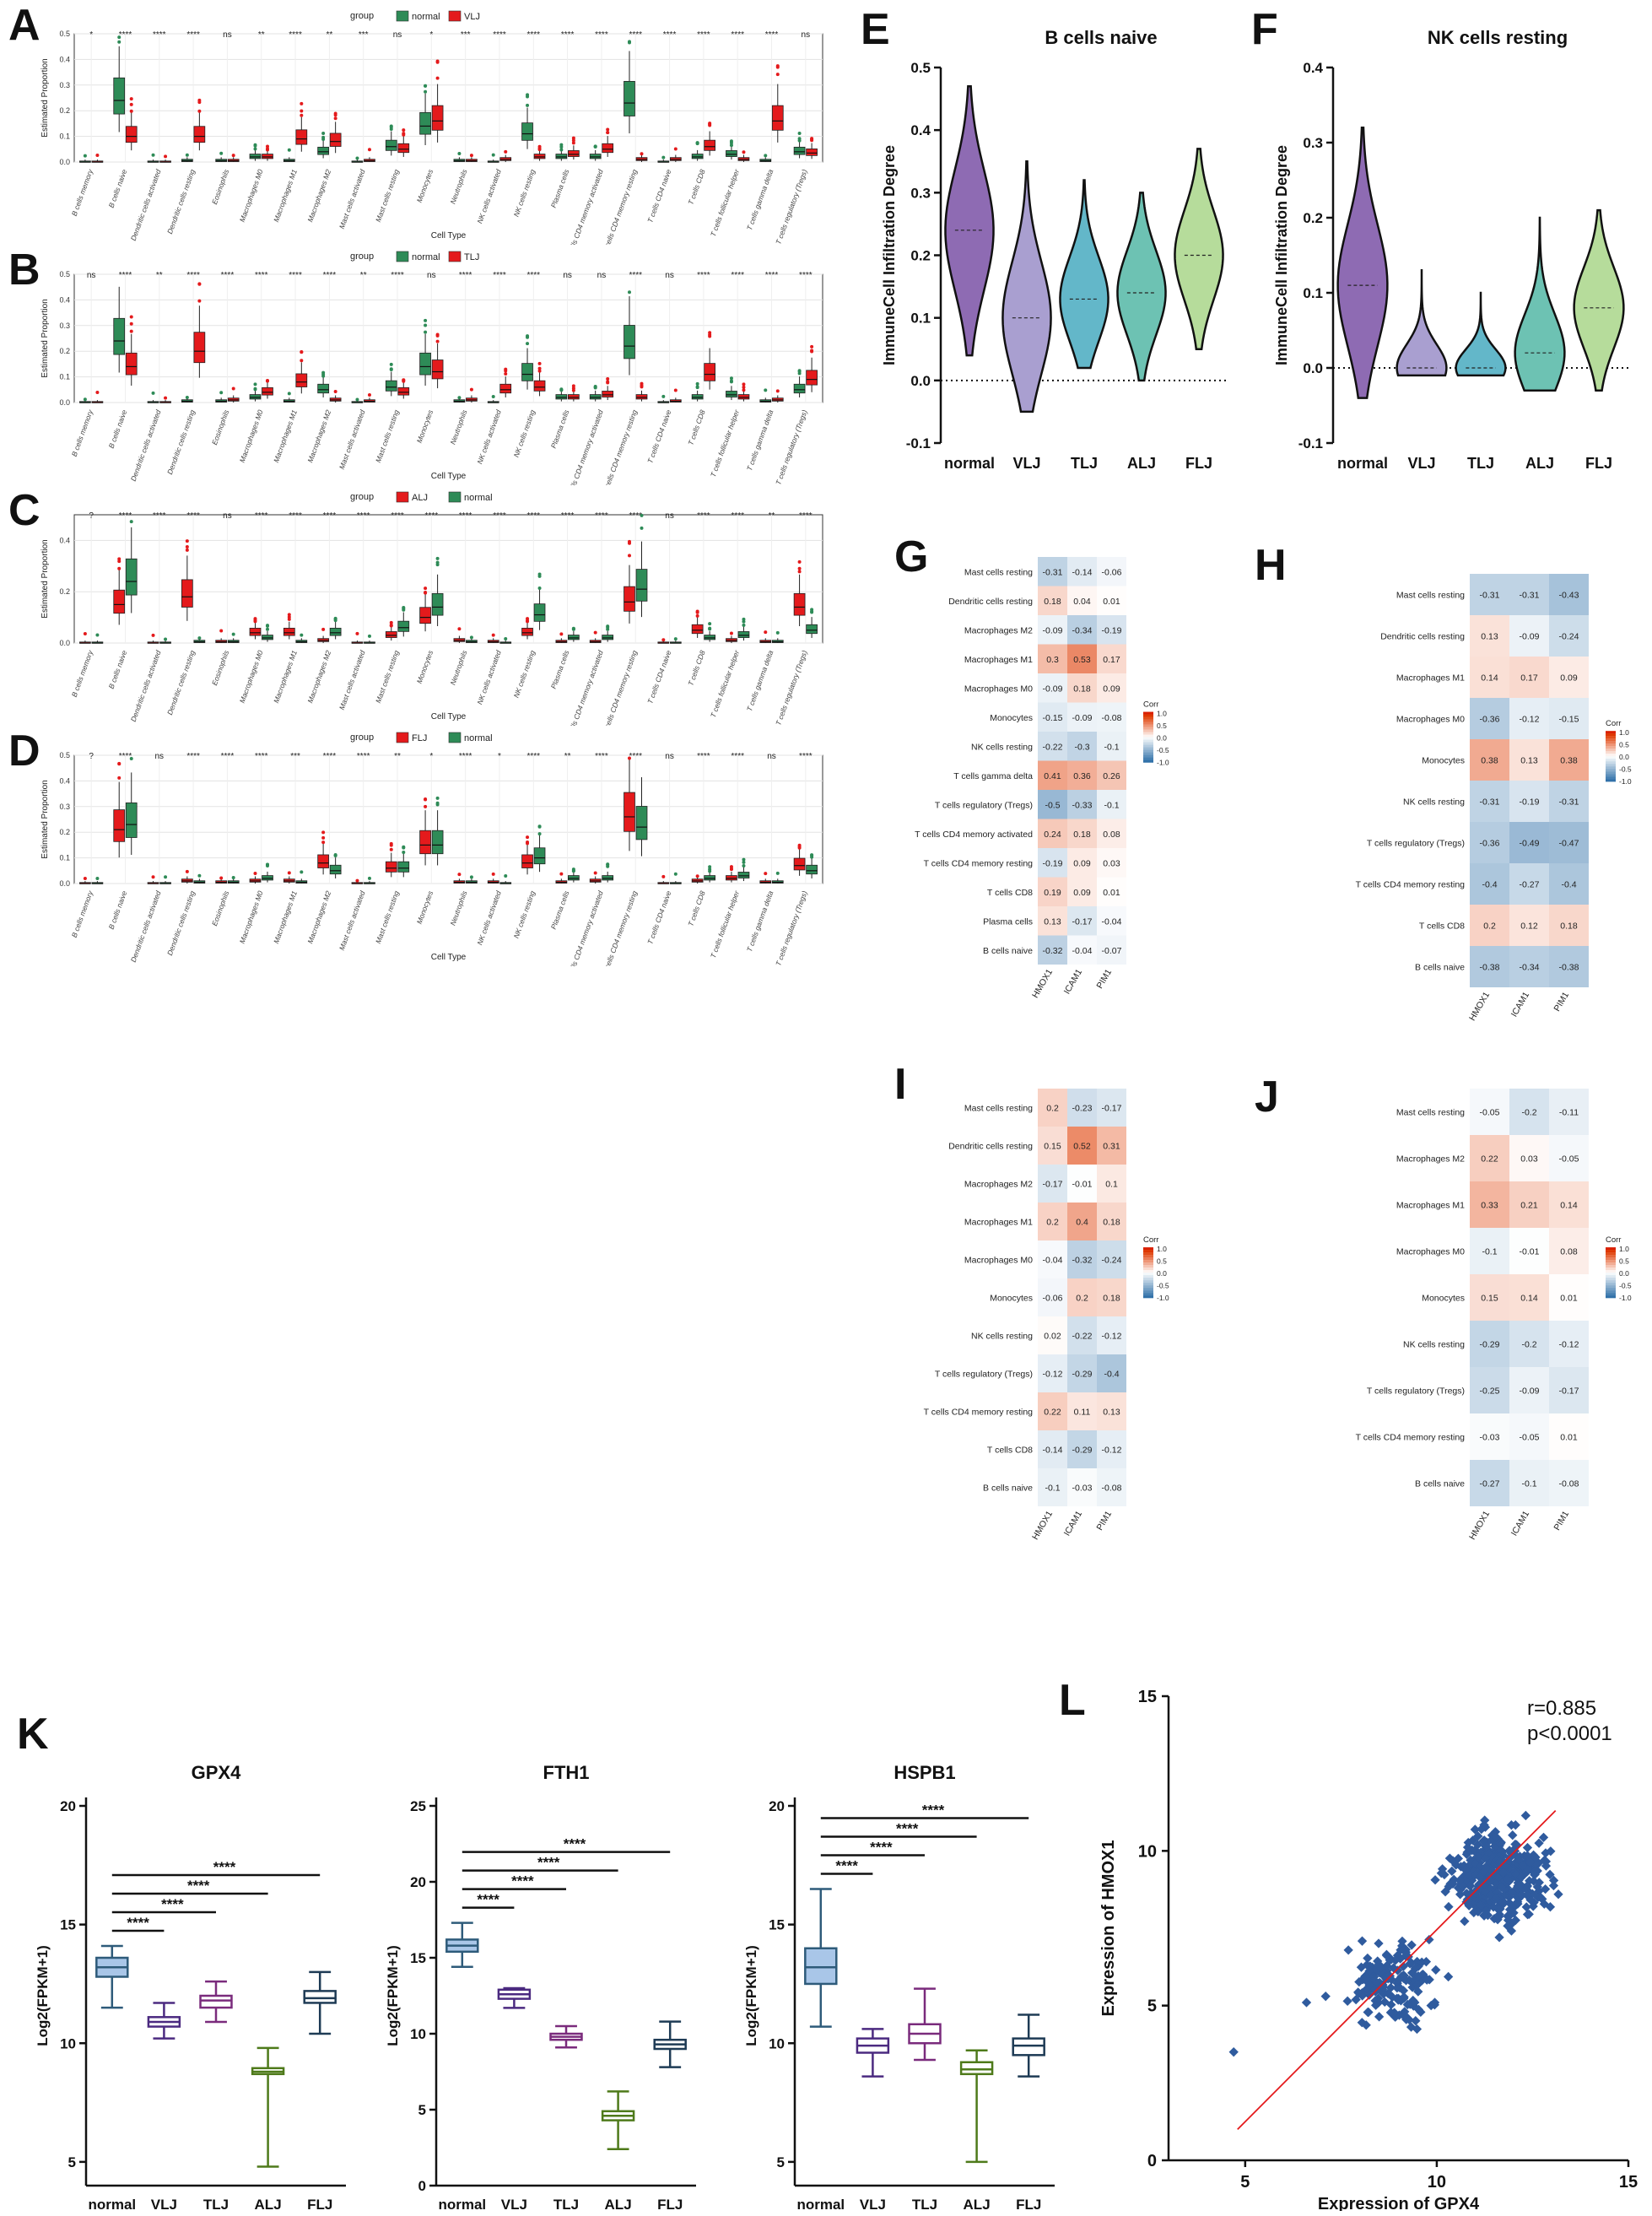 The width and height of the screenshot is (1652, 2216). What do you see at coordinates (1569, 761) in the screenshot?
I see `cell-value: 0.38` at bounding box center [1569, 761].